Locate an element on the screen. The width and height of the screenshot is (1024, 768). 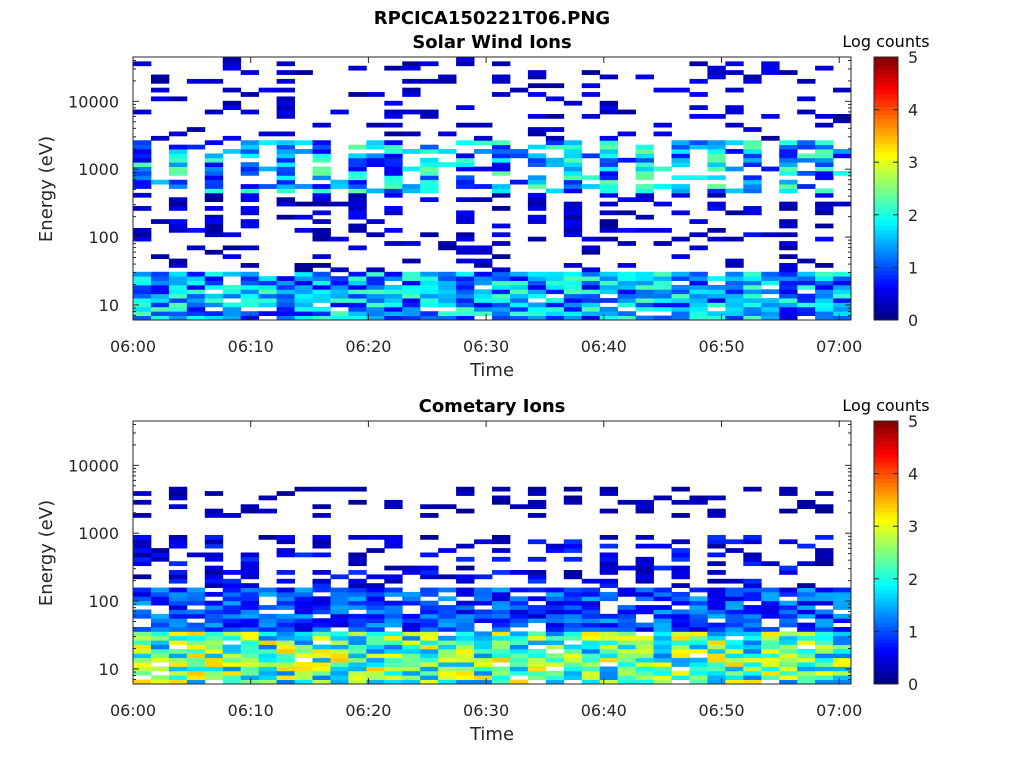
x-tick-label: 06:00 is located at coordinates (133, 710).